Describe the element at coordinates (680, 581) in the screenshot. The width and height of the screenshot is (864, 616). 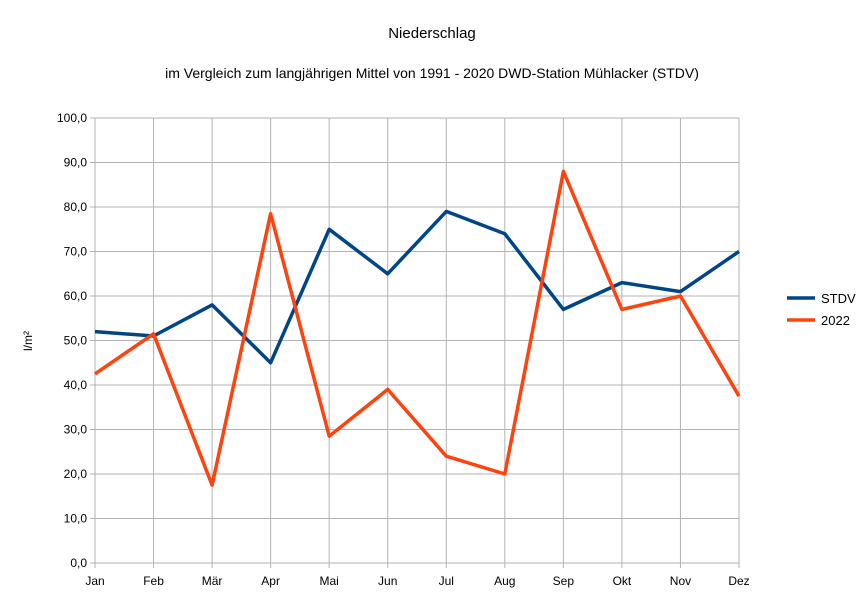
I see `x-tick-label: Nov` at that location.